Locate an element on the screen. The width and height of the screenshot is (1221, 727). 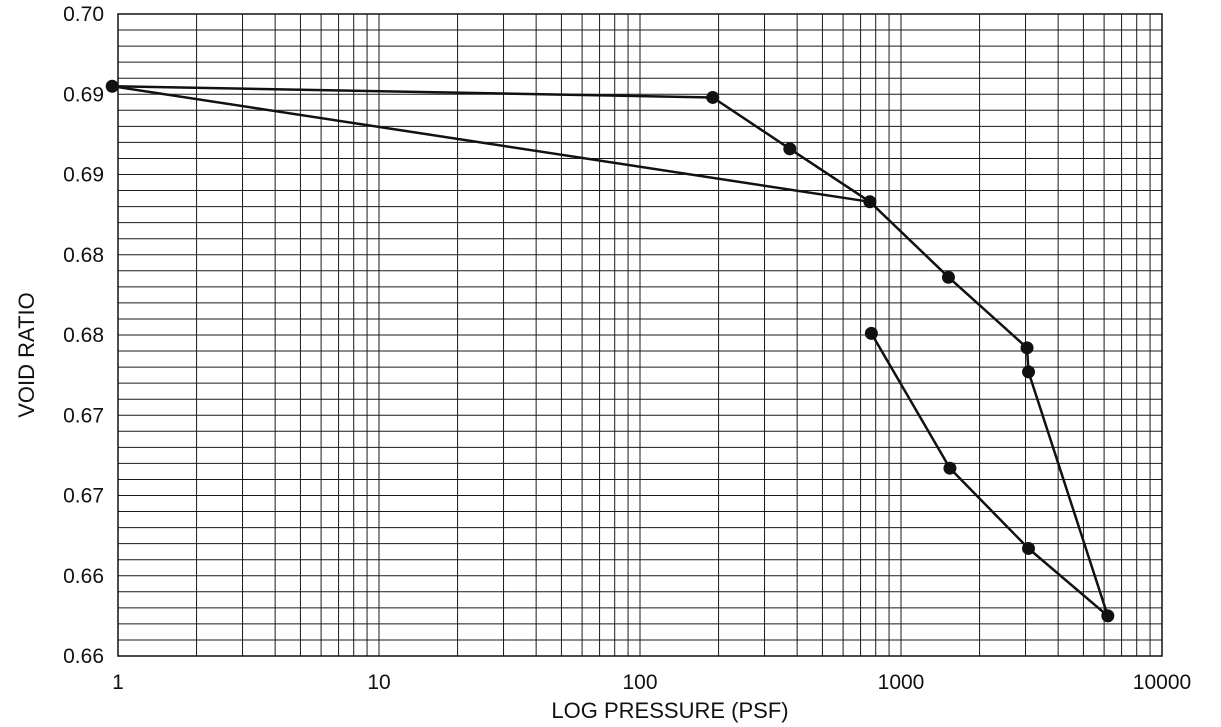
x-tick-label: 10000 is located at coordinates (1162, 682).